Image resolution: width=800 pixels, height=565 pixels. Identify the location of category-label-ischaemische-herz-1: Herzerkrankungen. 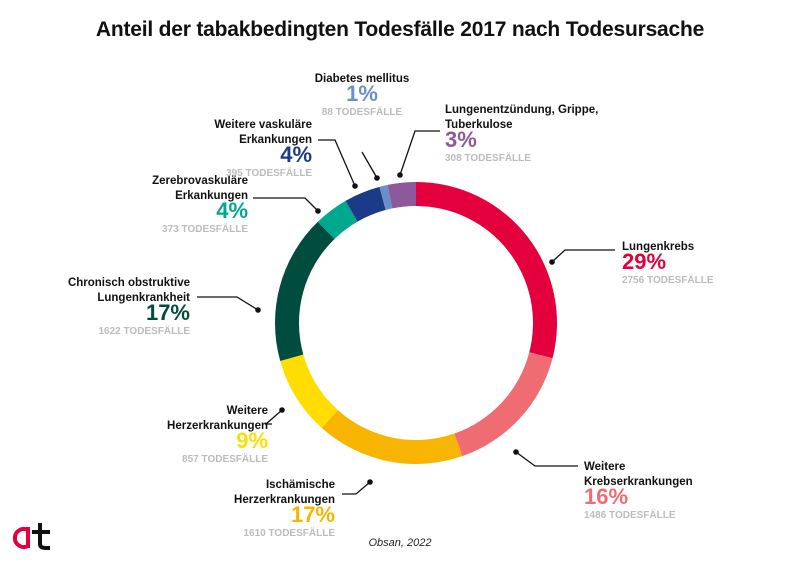
(284, 500).